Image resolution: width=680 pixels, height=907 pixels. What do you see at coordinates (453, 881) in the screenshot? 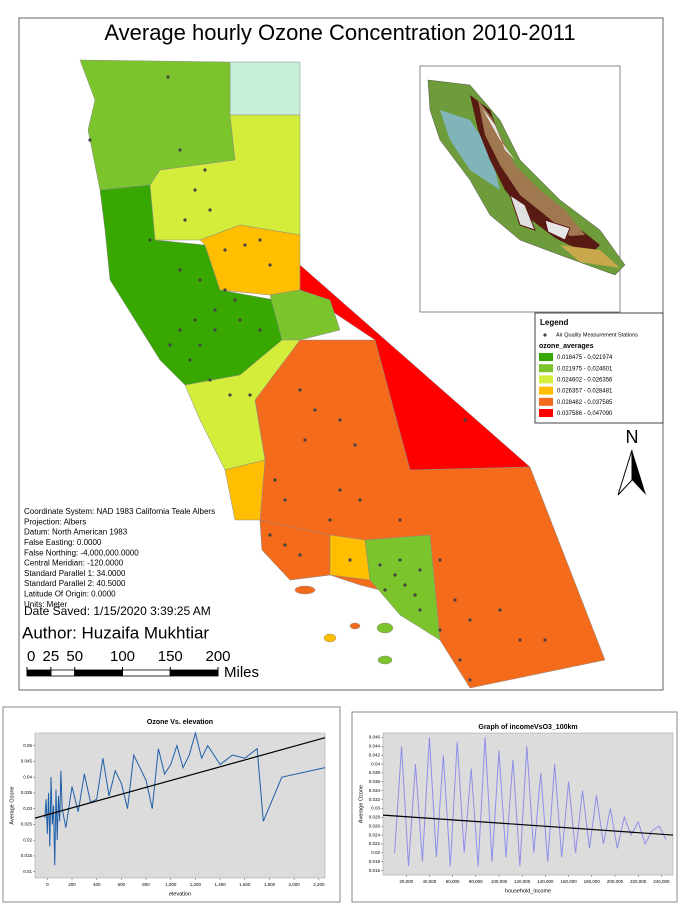
I see `x-tick-label: 60,000` at bounding box center [453, 881].